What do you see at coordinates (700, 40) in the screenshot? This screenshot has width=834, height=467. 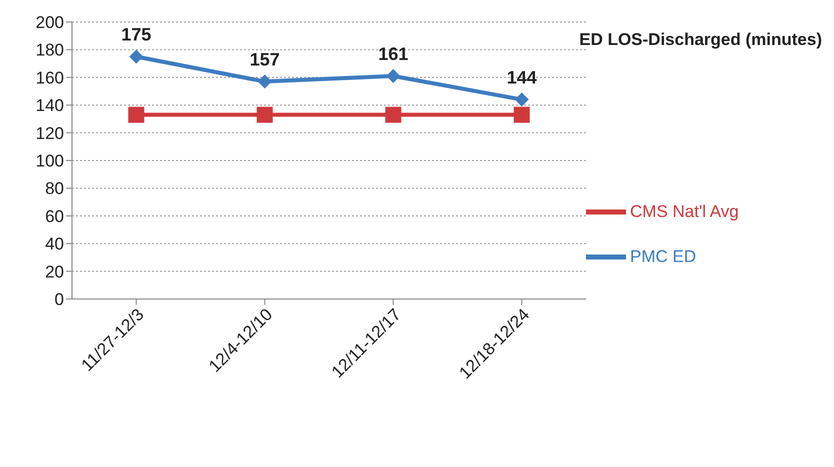 I see `text: ED LOS-Discharged (minutes)` at bounding box center [700, 40].